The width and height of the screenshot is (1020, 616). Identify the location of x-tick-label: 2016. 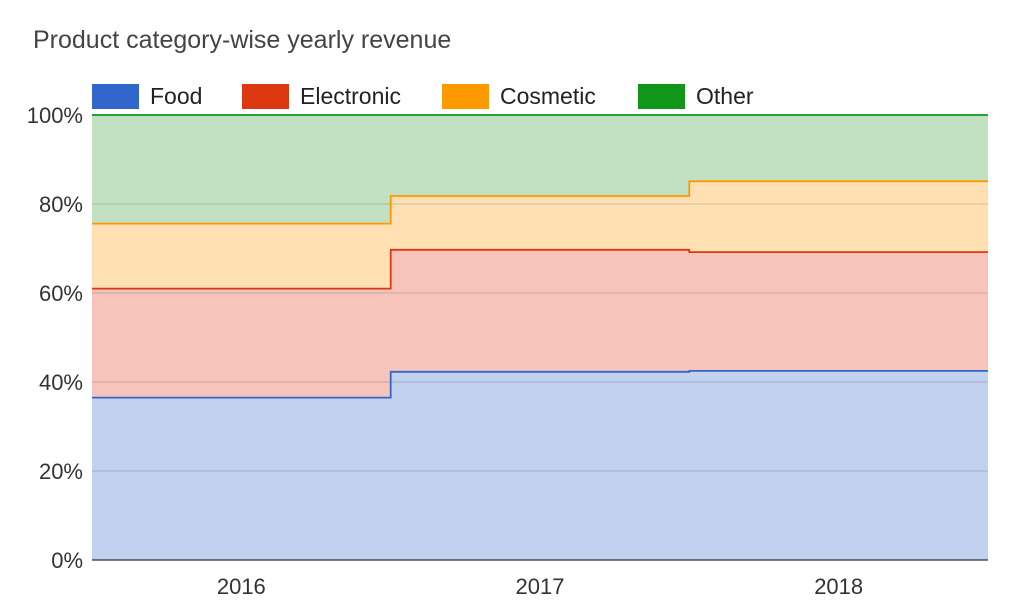
(241, 586).